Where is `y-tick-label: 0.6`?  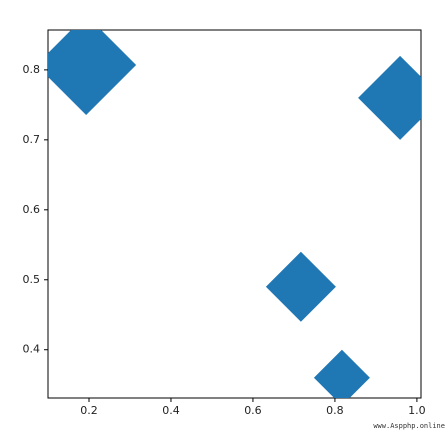
y-tick-label: 0.6 is located at coordinates (32, 209).